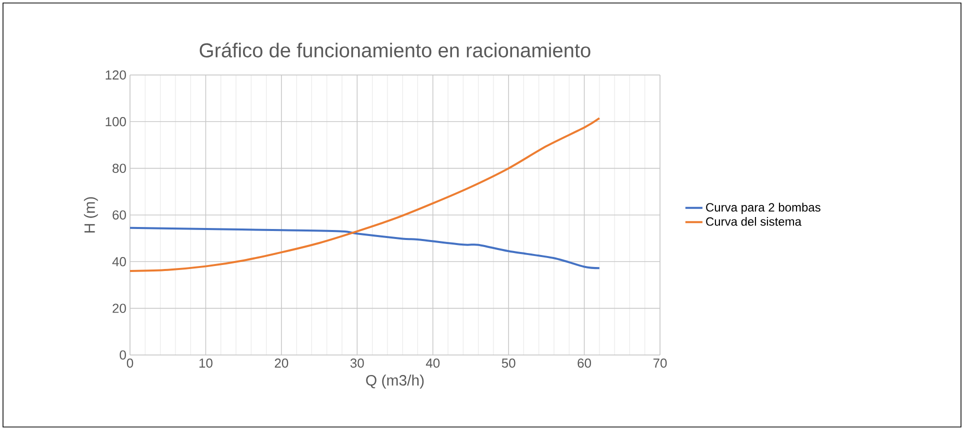  I want to click on x-tick-label: 70, so click(660, 363).